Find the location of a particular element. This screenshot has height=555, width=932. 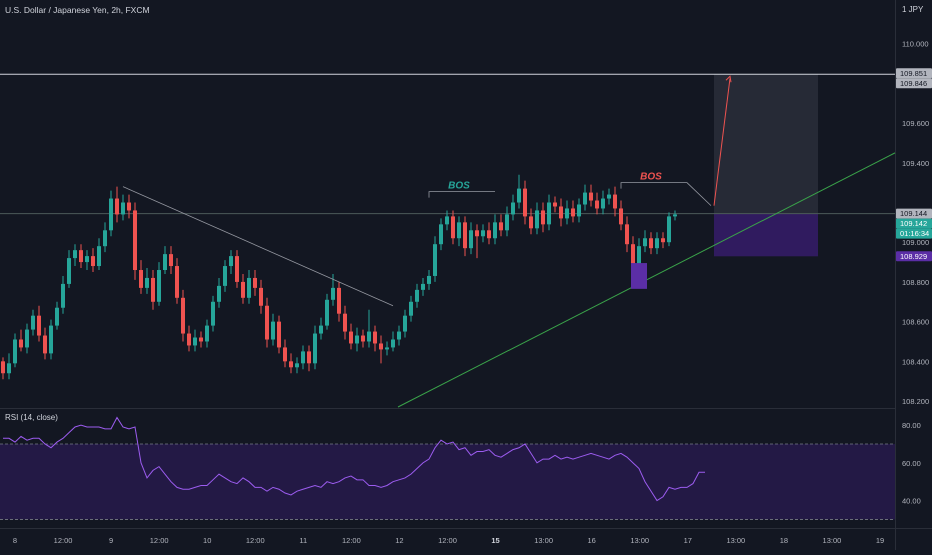

price-label-text: 109.142 is located at coordinates (913, 223).